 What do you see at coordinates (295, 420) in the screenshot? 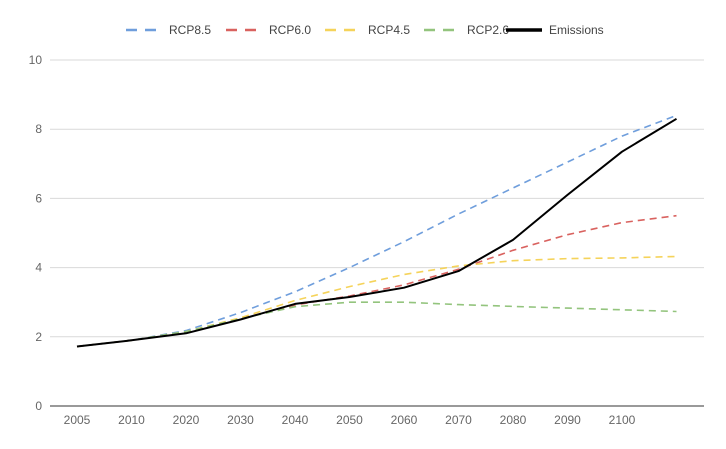
I see `x-tick-label: 2040` at bounding box center [295, 420].